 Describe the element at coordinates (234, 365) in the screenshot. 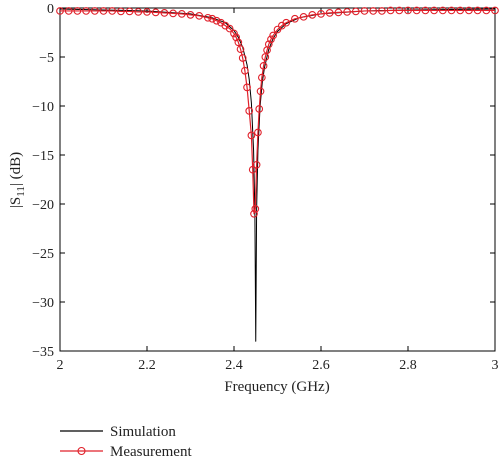

I see `x-tick-label: 2.4` at that location.